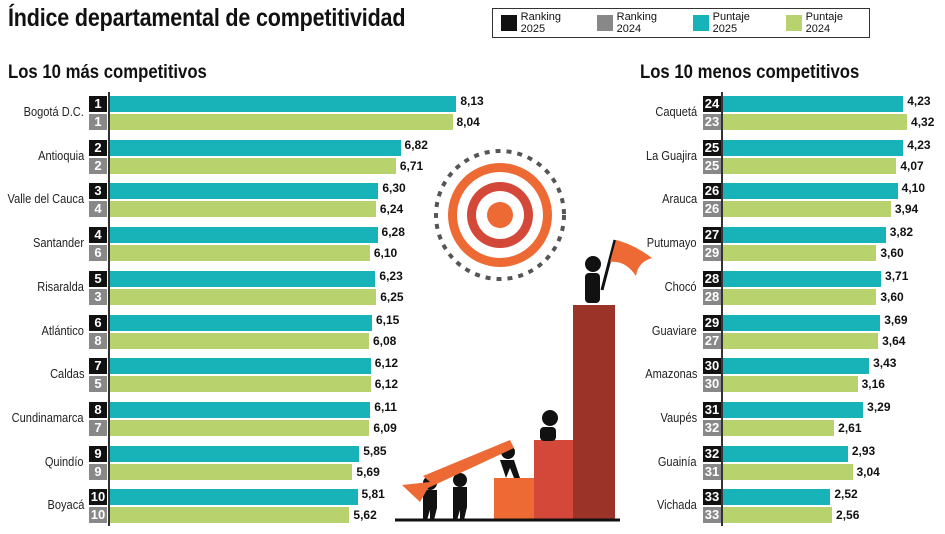 This screenshot has height=534, width=945. I want to click on value-2025: 6,28, so click(393, 232).